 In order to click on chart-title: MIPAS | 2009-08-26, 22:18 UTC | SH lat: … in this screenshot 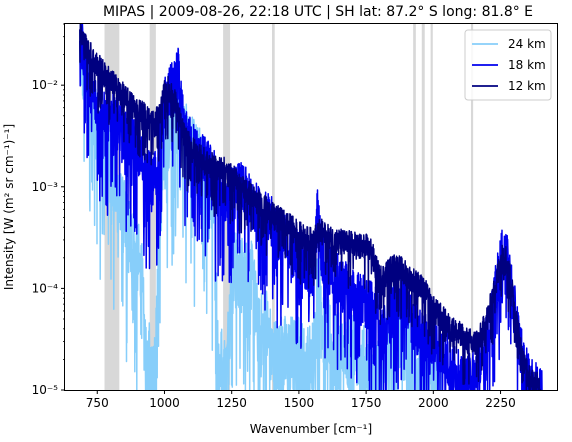, I will do `click(318, 12)`.